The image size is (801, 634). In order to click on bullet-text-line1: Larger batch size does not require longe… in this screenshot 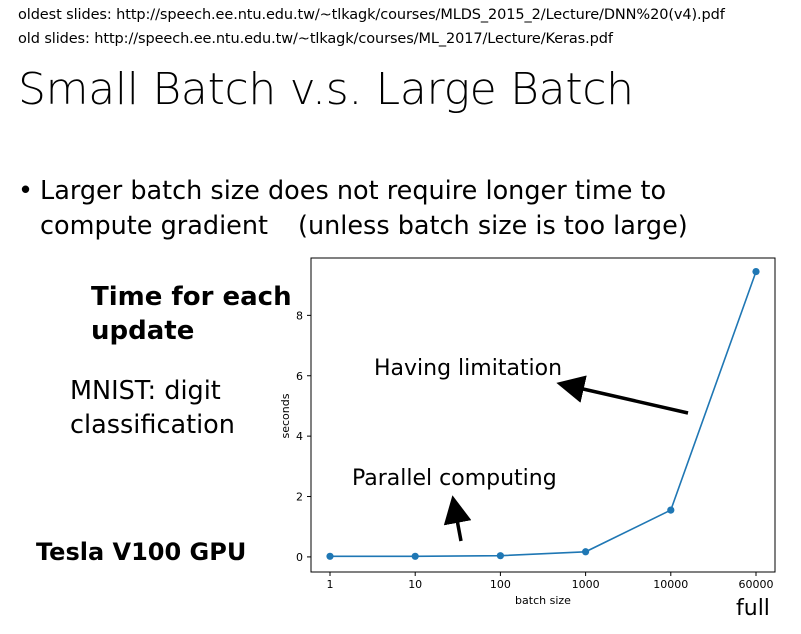, I will do `click(353, 191)`.